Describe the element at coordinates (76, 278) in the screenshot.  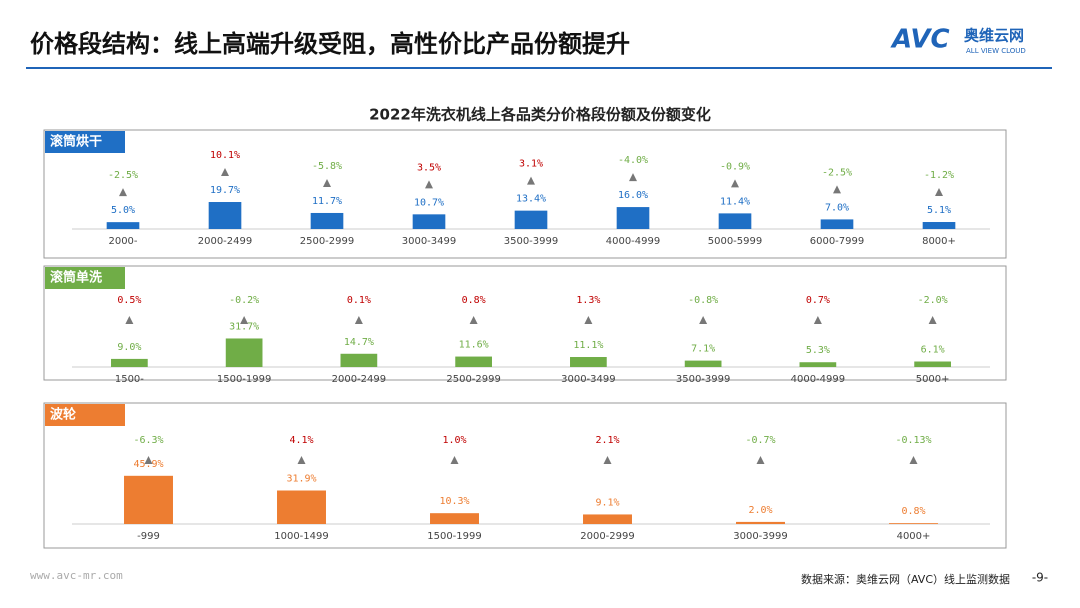
I see `panel-title: 滚筒单洗` at that location.